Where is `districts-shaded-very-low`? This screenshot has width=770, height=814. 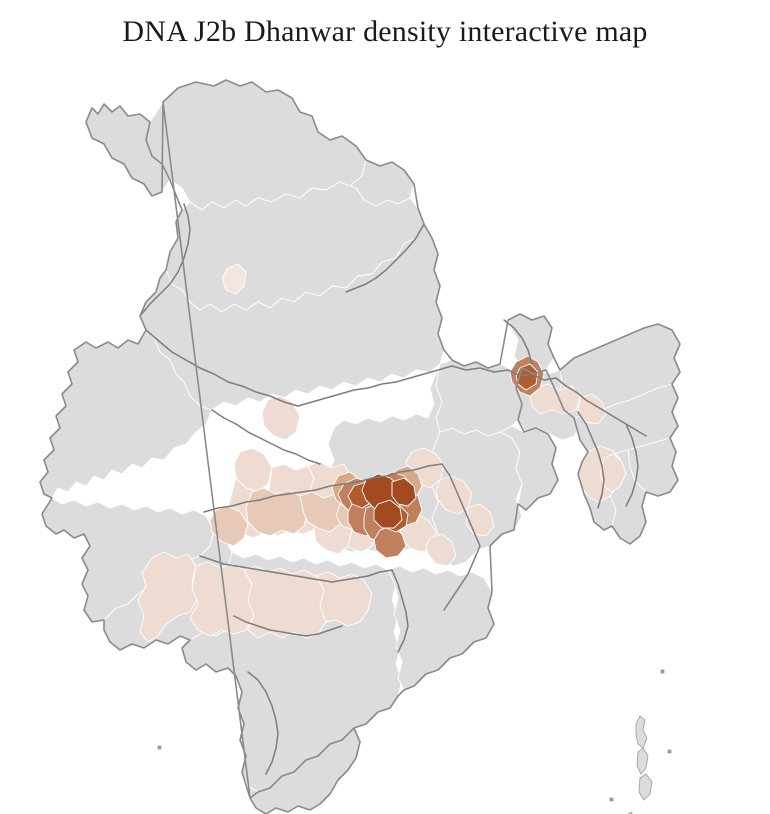
districts-shaded-very-low is located at coordinates (234, 279).